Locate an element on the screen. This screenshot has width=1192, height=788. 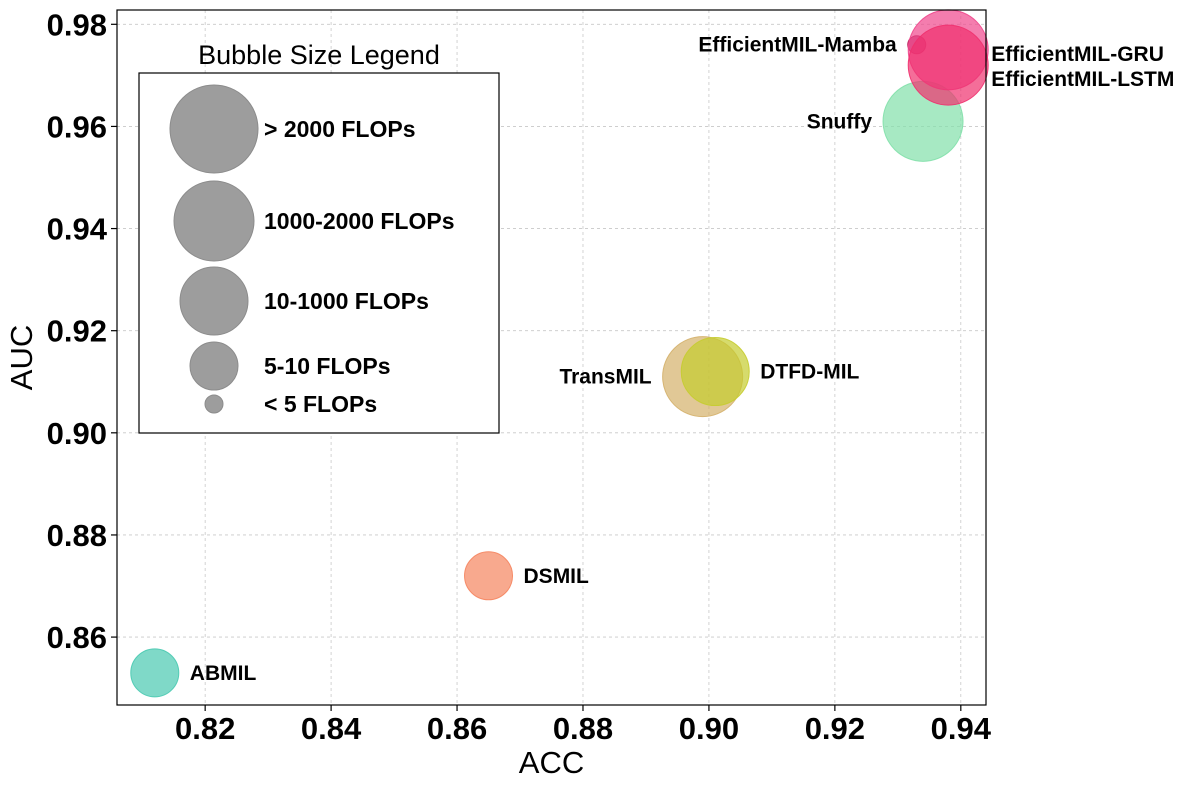
y-tick-label: 0.98 is located at coordinates (77, 24).